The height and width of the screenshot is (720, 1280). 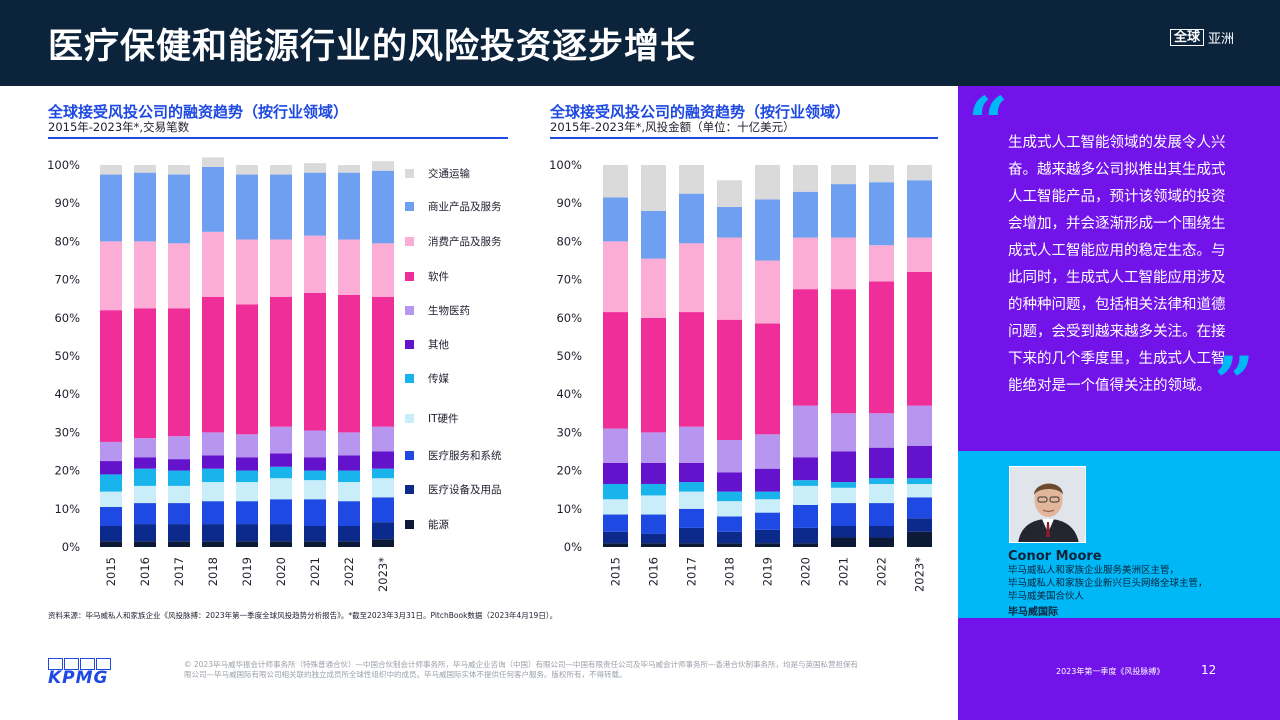 I want to click on brand-region: 亚洲, so click(x=1220, y=39).